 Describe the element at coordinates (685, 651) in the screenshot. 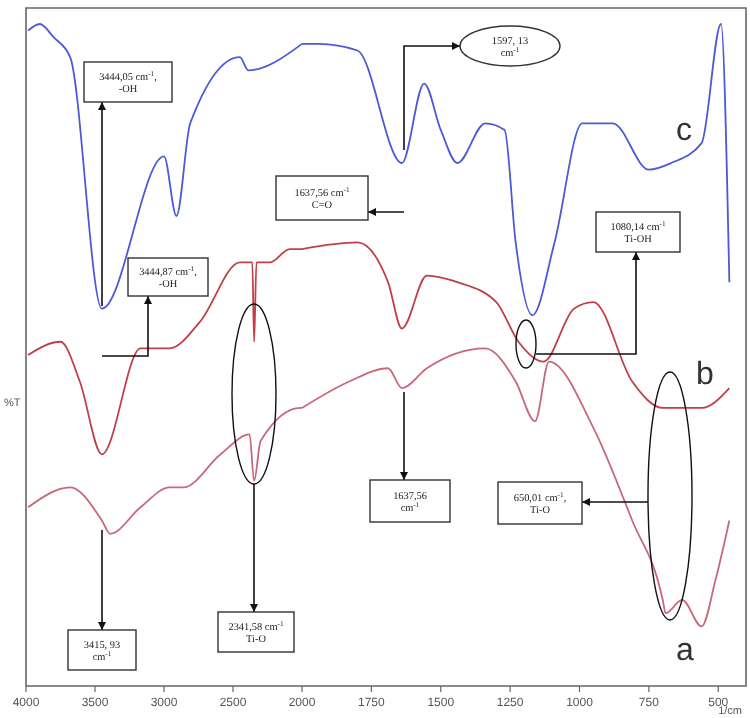

I see `series-label: a` at that location.